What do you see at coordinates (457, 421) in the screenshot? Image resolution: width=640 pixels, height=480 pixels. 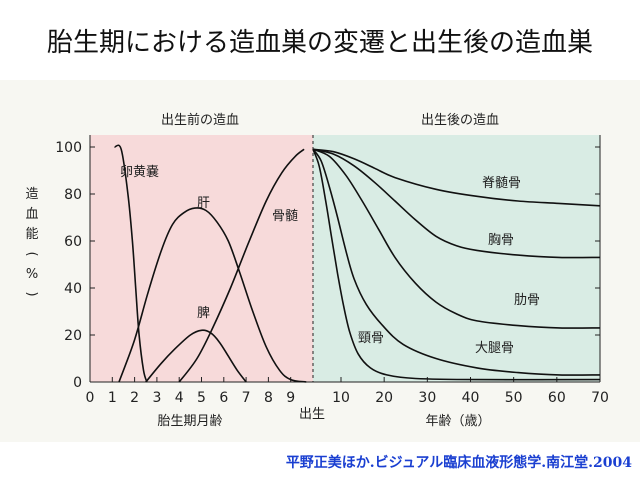 I see `x-label-postnatal: 年齢（歳）` at bounding box center [457, 421].